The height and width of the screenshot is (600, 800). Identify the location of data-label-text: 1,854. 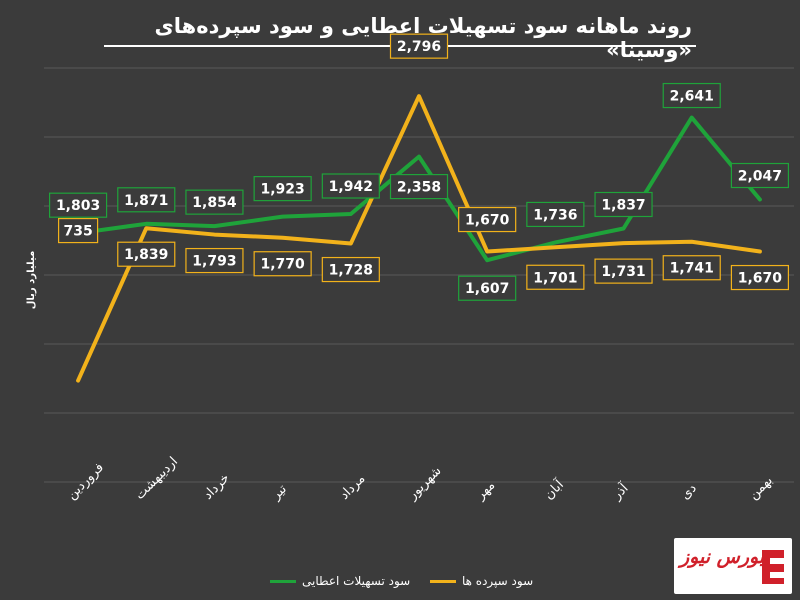
(214, 203).